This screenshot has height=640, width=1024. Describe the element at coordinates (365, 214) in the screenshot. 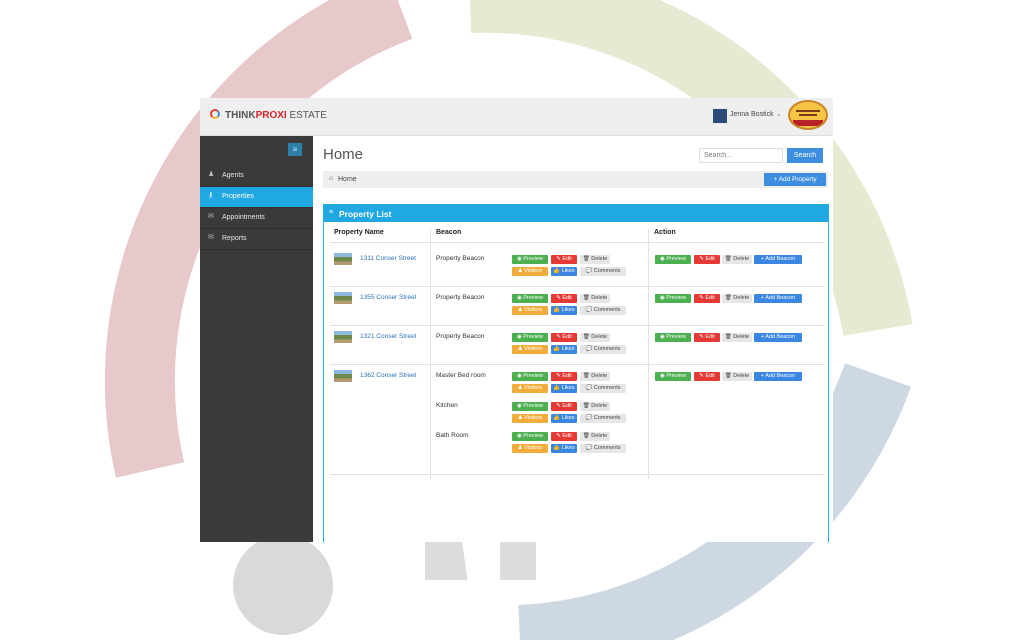

I see `panel-title: Property List` at that location.